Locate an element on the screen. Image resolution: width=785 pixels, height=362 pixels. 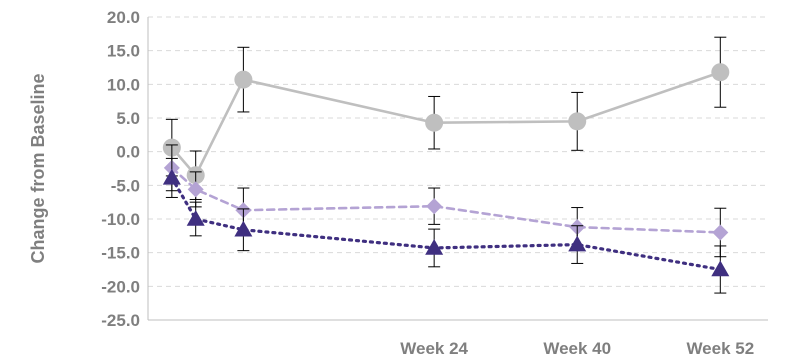
y-axis-label: Change from Baseline is located at coordinates (38, 168).